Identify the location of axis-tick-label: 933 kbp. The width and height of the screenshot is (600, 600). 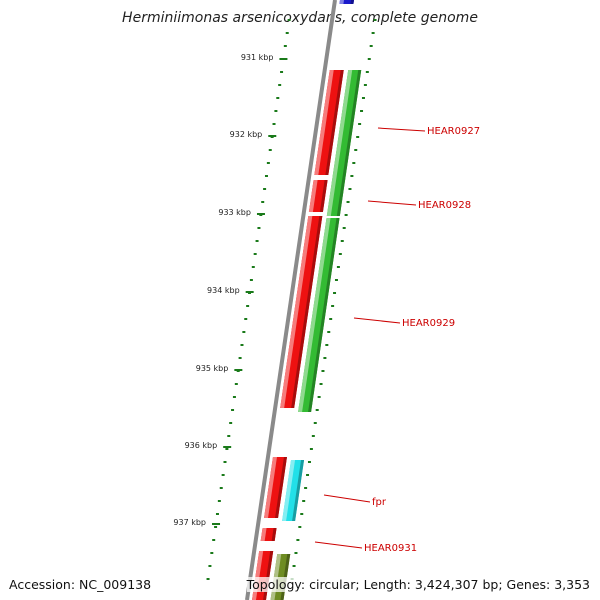
(234, 212).